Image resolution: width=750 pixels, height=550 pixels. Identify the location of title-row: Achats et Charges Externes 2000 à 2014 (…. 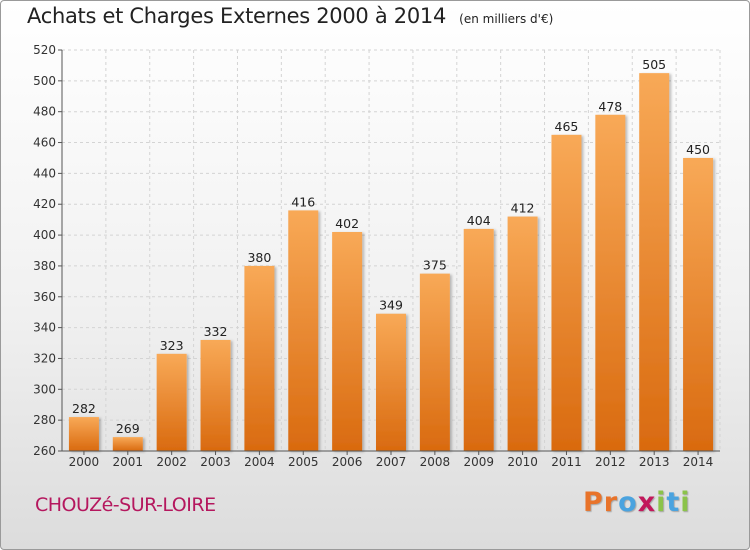
(290, 16).